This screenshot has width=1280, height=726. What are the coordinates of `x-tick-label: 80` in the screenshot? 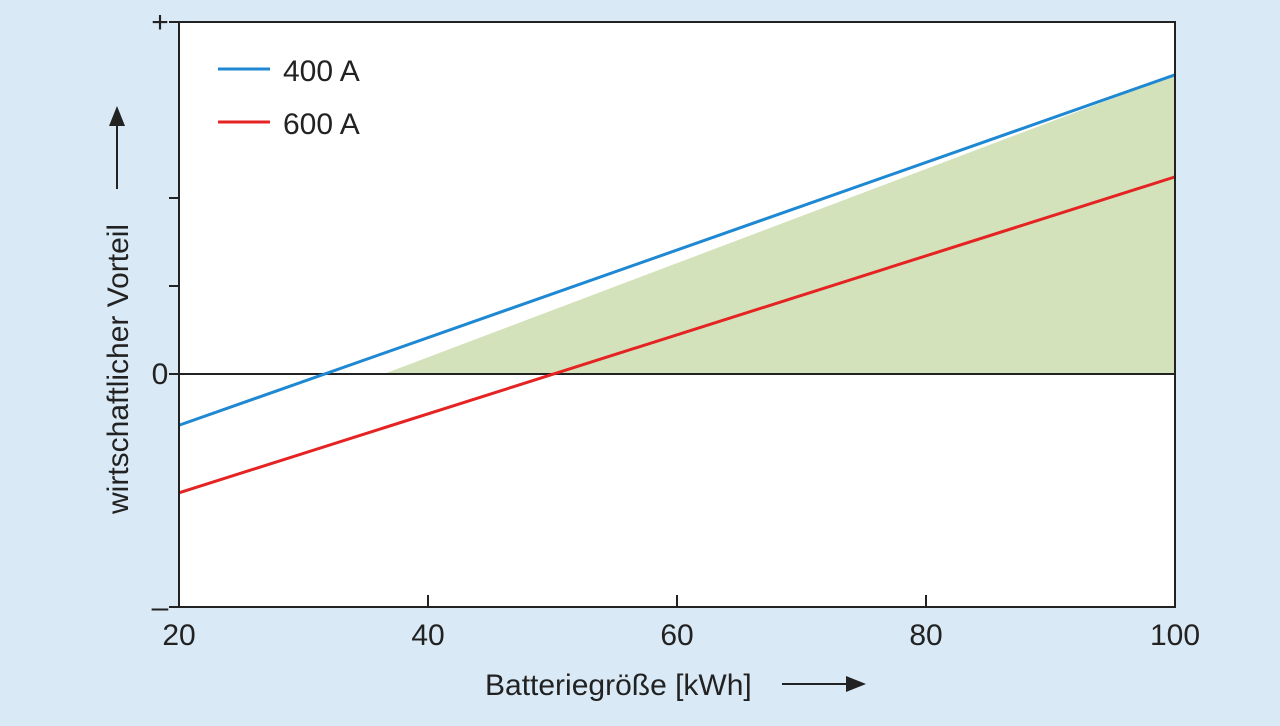 It's located at (925, 635).